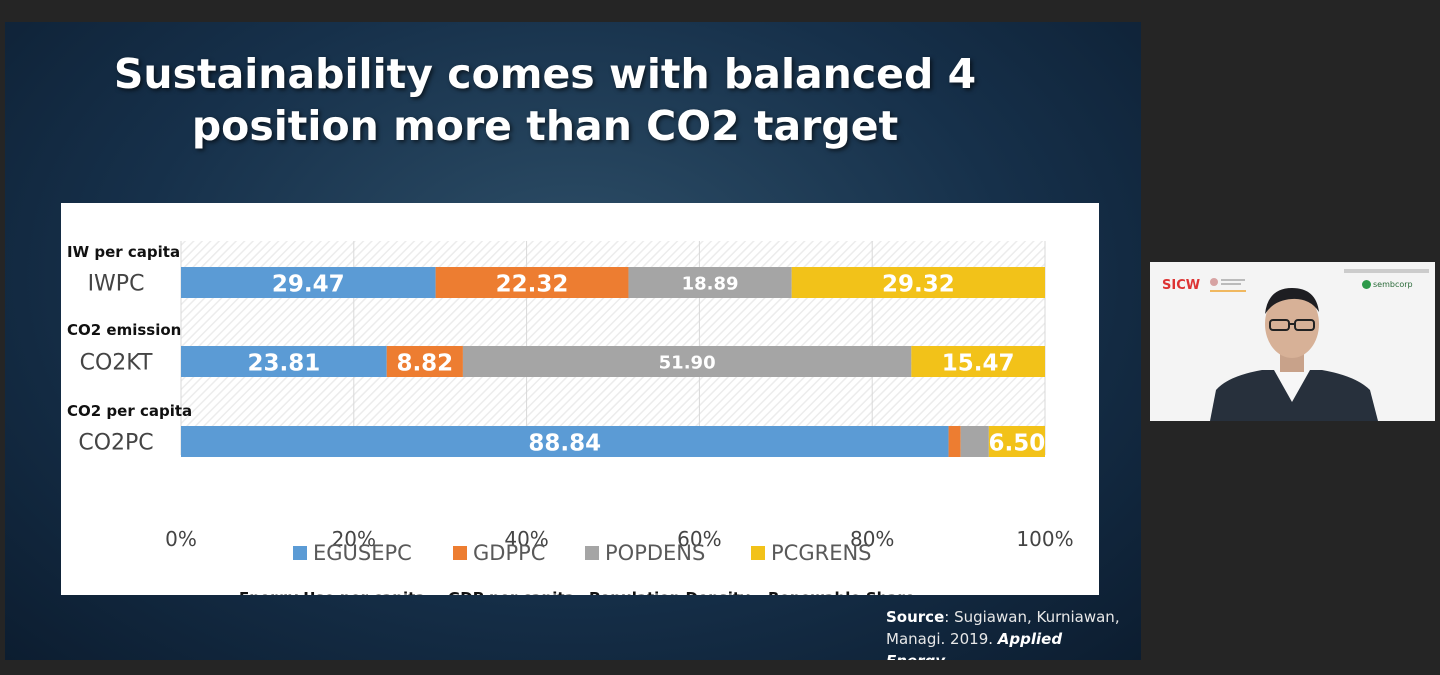 The width and height of the screenshot is (1440, 675). What do you see at coordinates (1292, 301) in the screenshot?
I see `presenter-hair` at bounding box center [1292, 301].